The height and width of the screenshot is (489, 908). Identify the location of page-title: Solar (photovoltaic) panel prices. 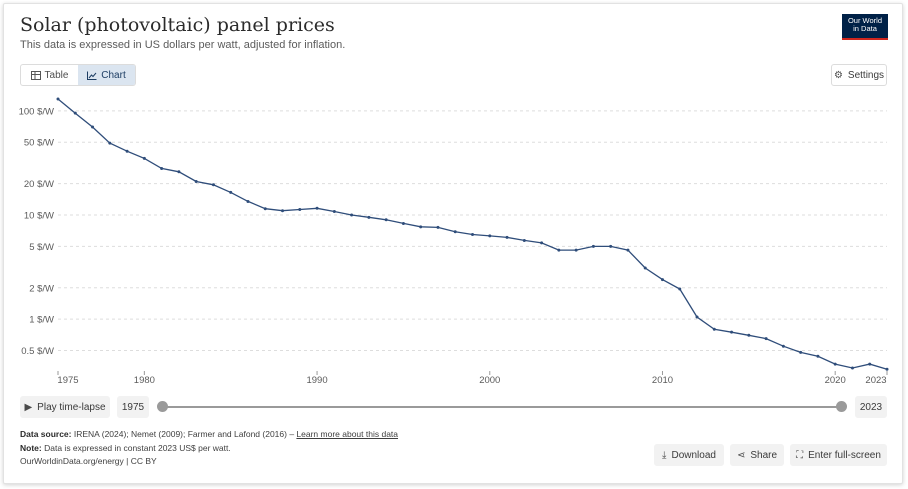
(177, 25).